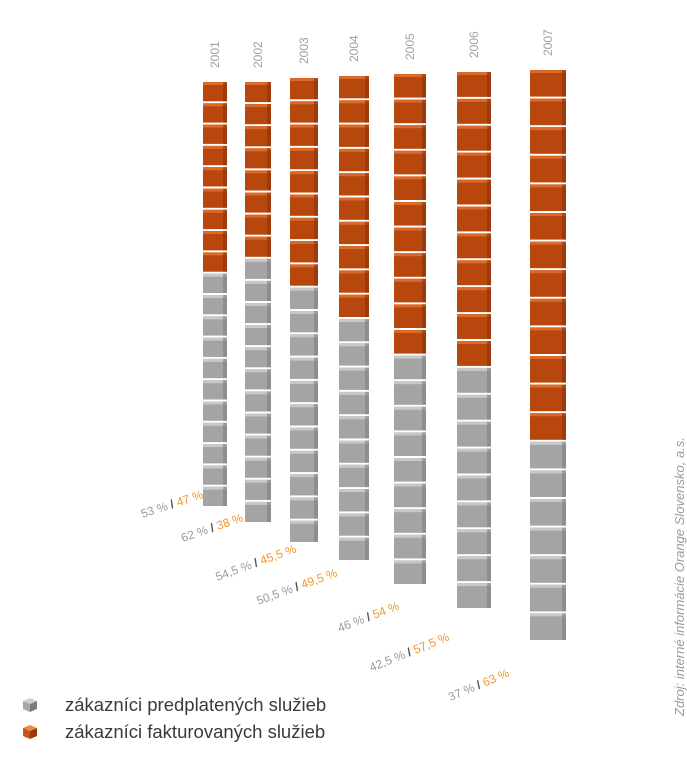  I want to click on legend-label-postpaid: zákazníci fakturovaných služieb, so click(195, 731).